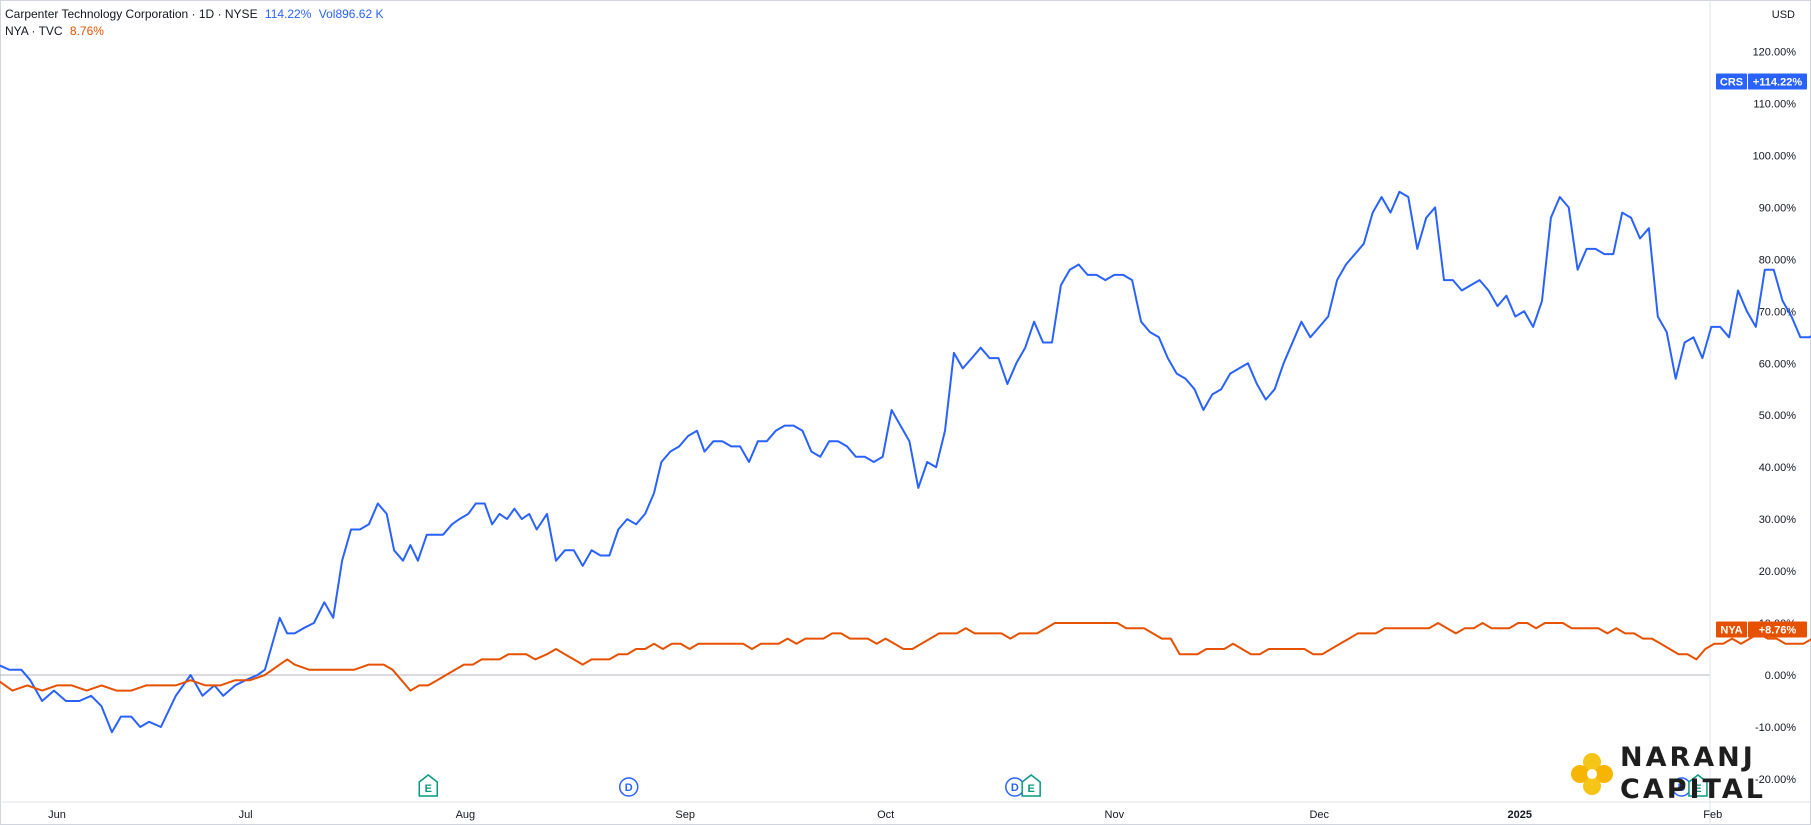  What do you see at coordinates (1319, 815) in the screenshot?
I see `x-tick-label: Dec` at bounding box center [1319, 815].